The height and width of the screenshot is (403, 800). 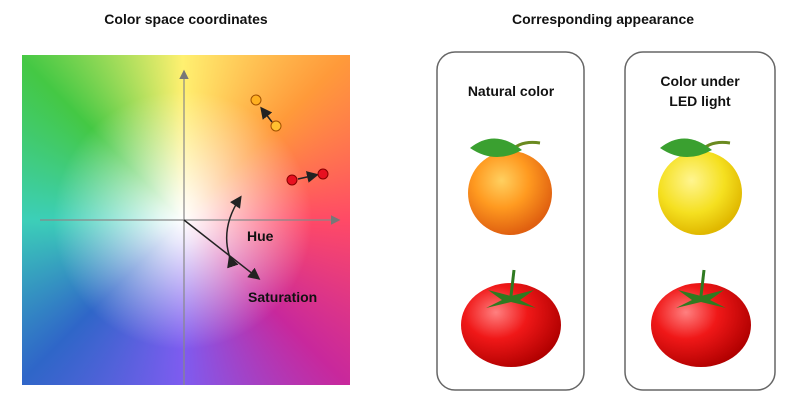 I want to click on lemon-fruit, so click(x=700, y=186).